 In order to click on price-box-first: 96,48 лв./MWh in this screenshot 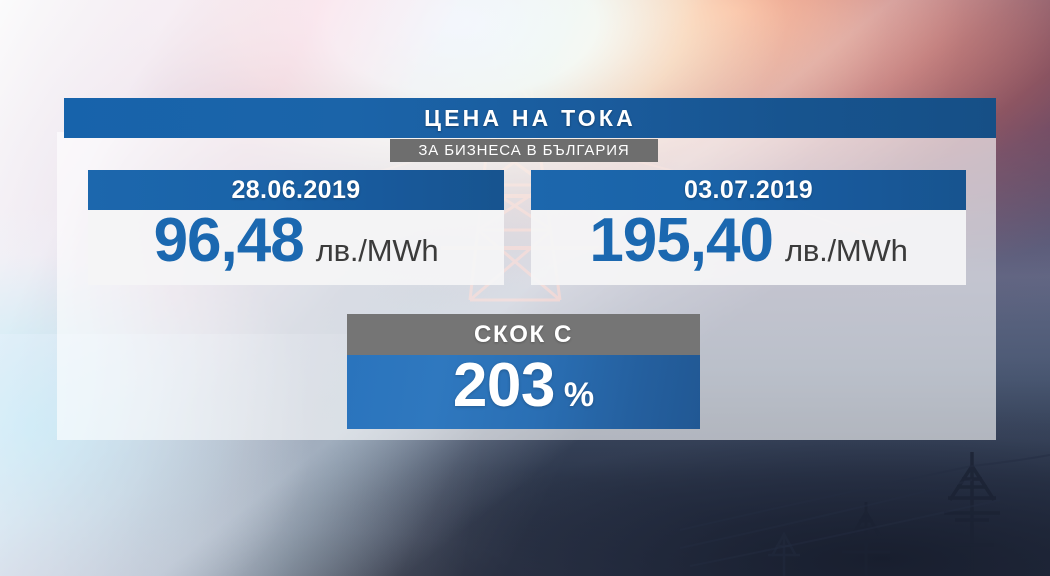, I will do `click(296, 247)`.